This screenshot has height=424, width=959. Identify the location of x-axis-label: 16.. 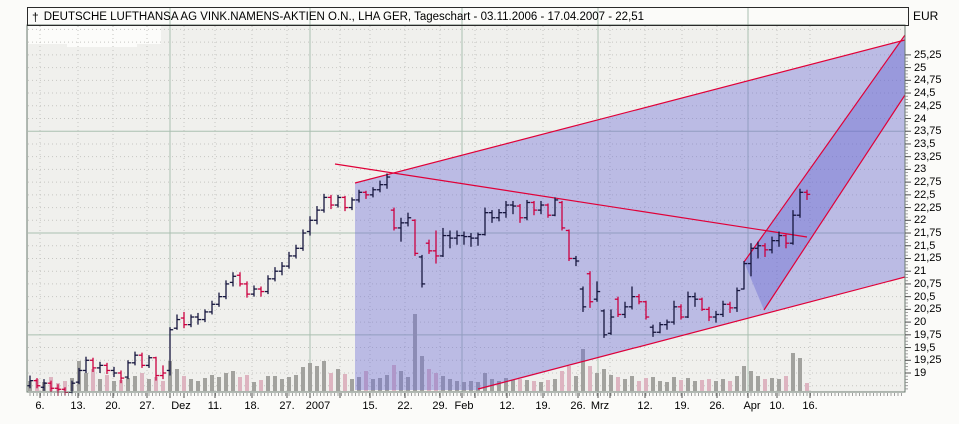
(810, 406).